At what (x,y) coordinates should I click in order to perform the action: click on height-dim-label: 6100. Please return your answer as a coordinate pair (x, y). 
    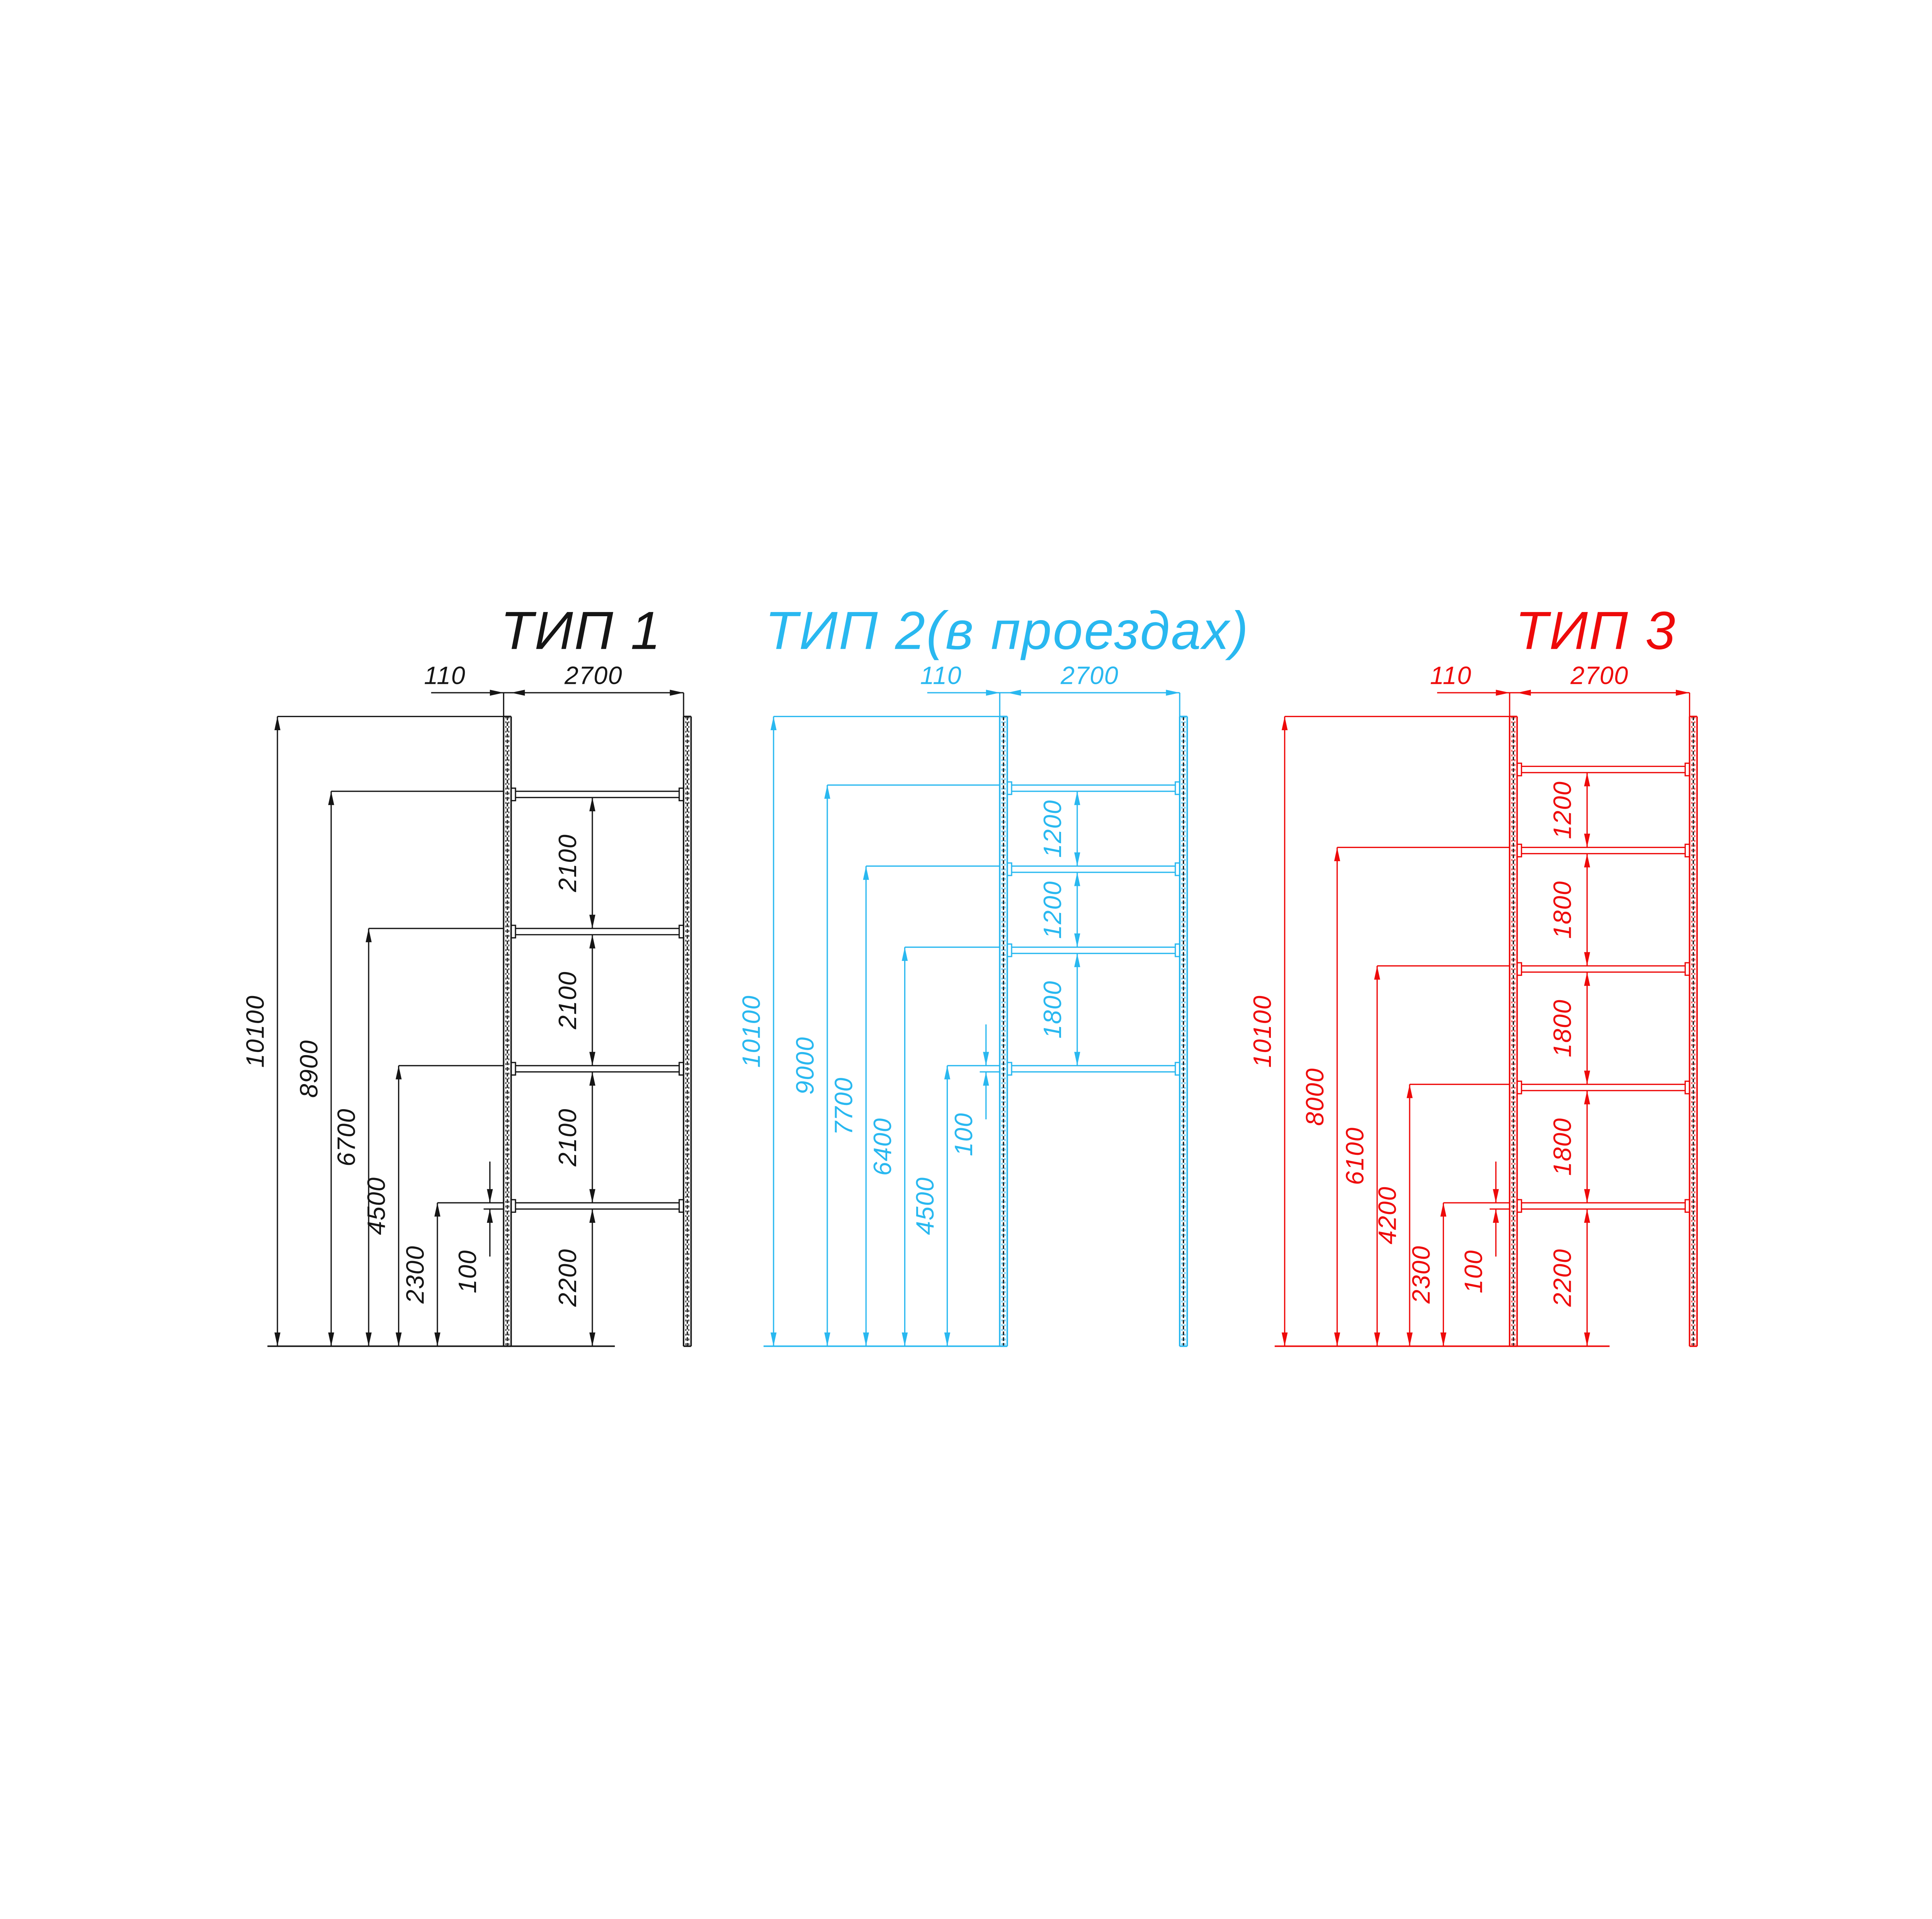
    Looking at the image, I should click on (1355, 1156).